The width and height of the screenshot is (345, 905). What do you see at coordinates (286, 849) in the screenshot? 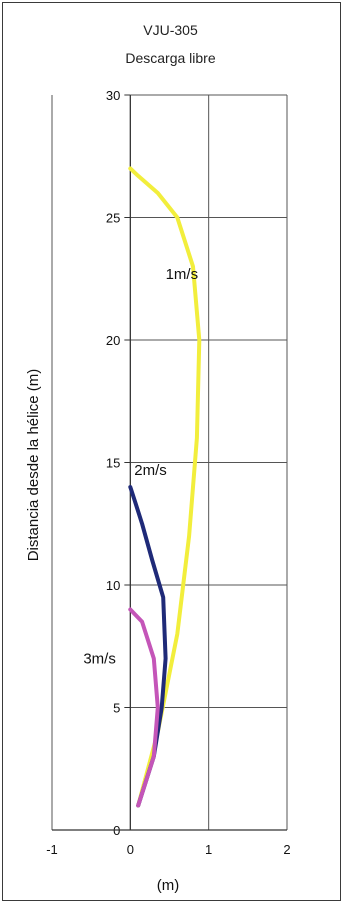
I see `x-tick-label: 2` at bounding box center [286, 849].